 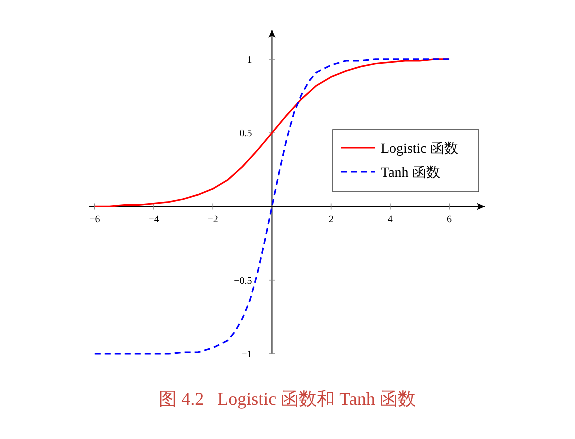 I want to click on x-tick-label: 6, so click(x=449, y=220).